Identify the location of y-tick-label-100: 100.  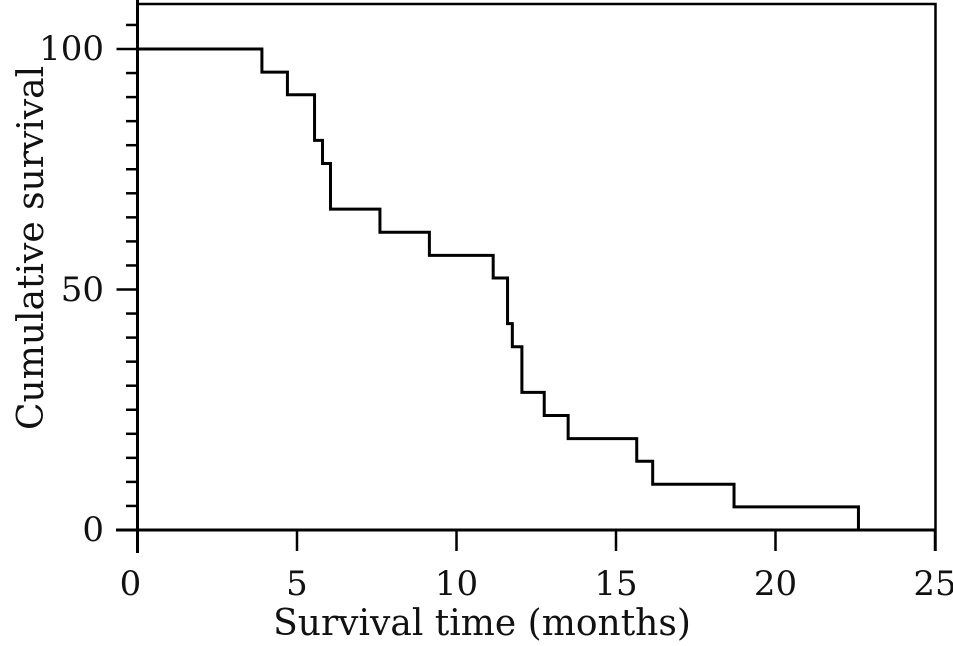
(71, 49).